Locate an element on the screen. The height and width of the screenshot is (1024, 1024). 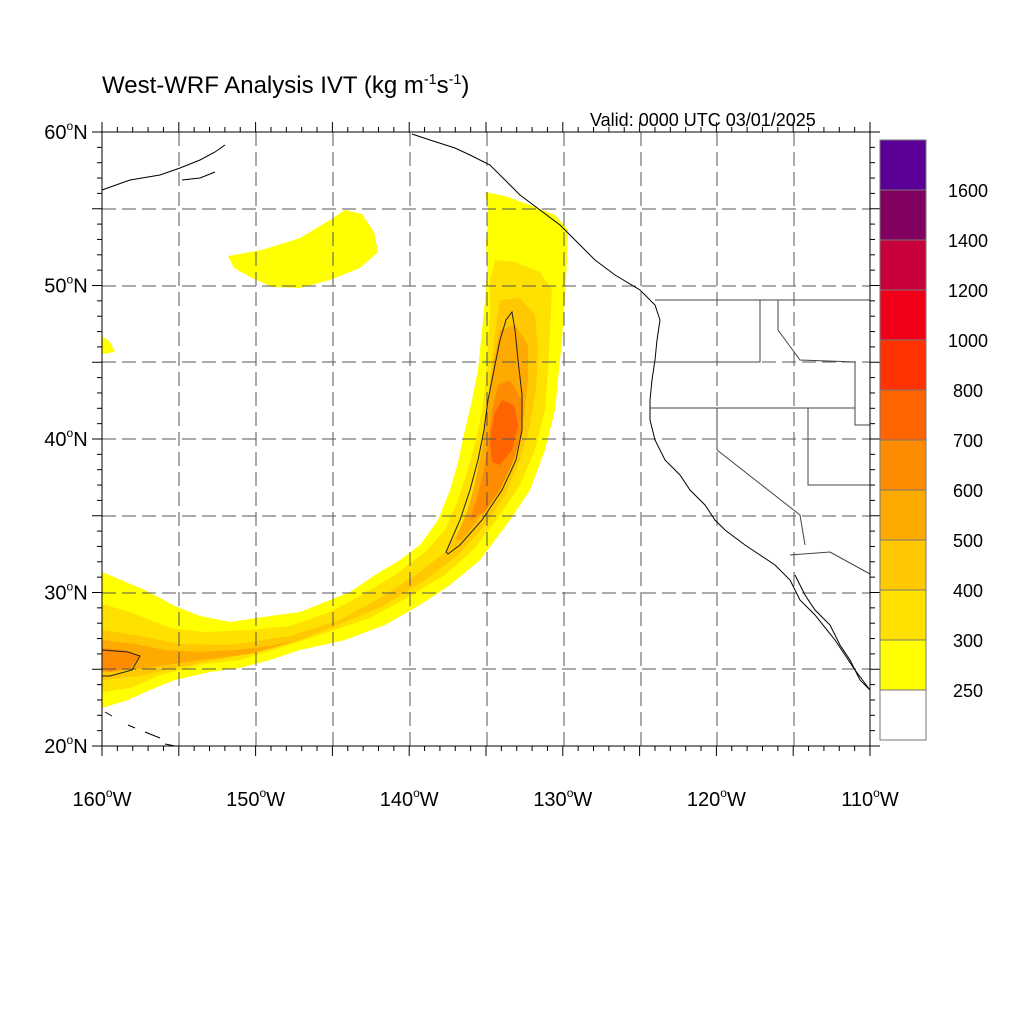
lat-label-40: 40oN is located at coordinates (65, 438).